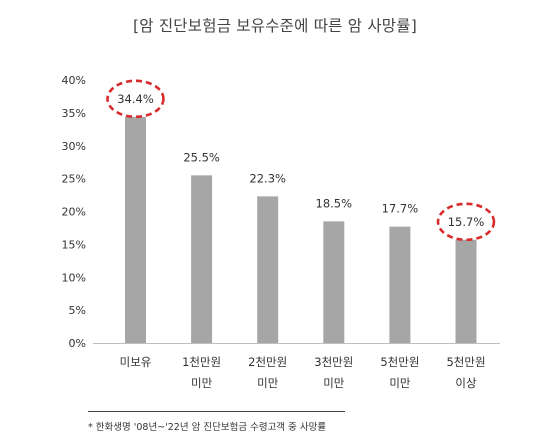 The width and height of the screenshot is (550, 436). What do you see at coordinates (77, 310) in the screenshot?
I see `y-tick-label: 5%` at bounding box center [77, 310].